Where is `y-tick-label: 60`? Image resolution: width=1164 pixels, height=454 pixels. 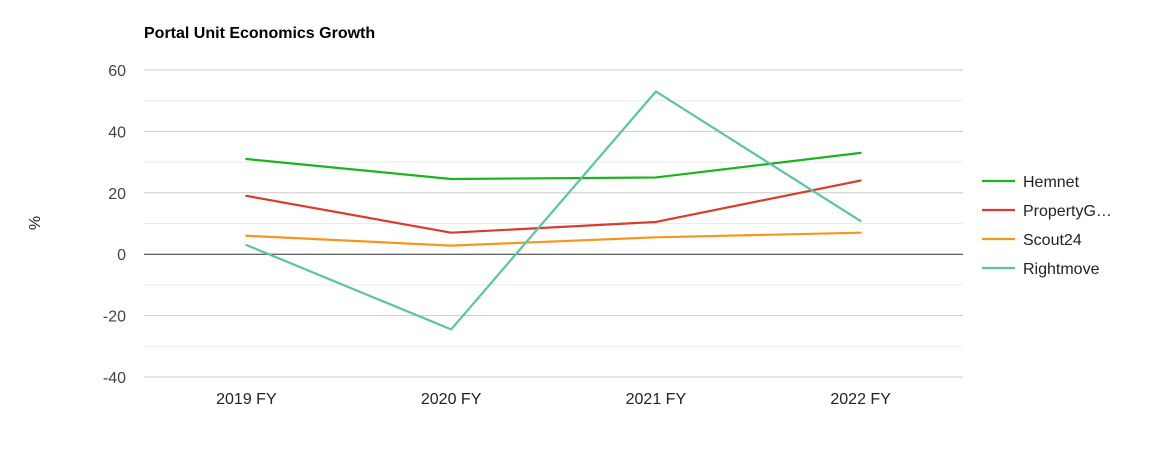 y-tick-label: 60 is located at coordinates (117, 71).